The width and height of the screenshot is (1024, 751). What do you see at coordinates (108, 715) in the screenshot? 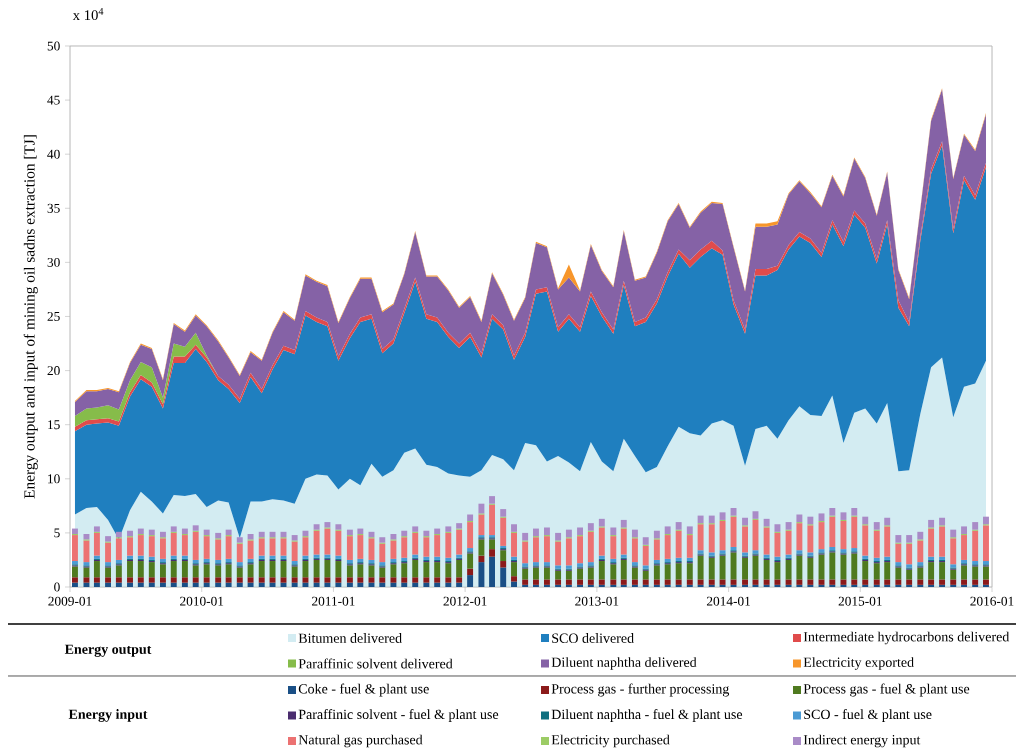
I see `legend-title: Energy input` at bounding box center [108, 715].